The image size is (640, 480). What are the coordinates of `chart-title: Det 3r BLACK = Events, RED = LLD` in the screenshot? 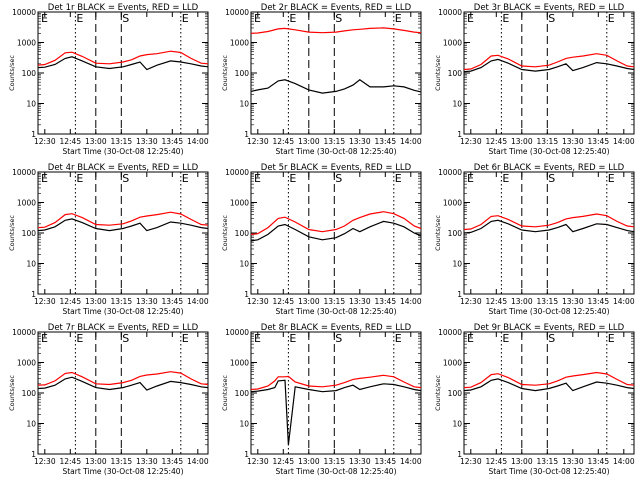 It's located at (549, 8).